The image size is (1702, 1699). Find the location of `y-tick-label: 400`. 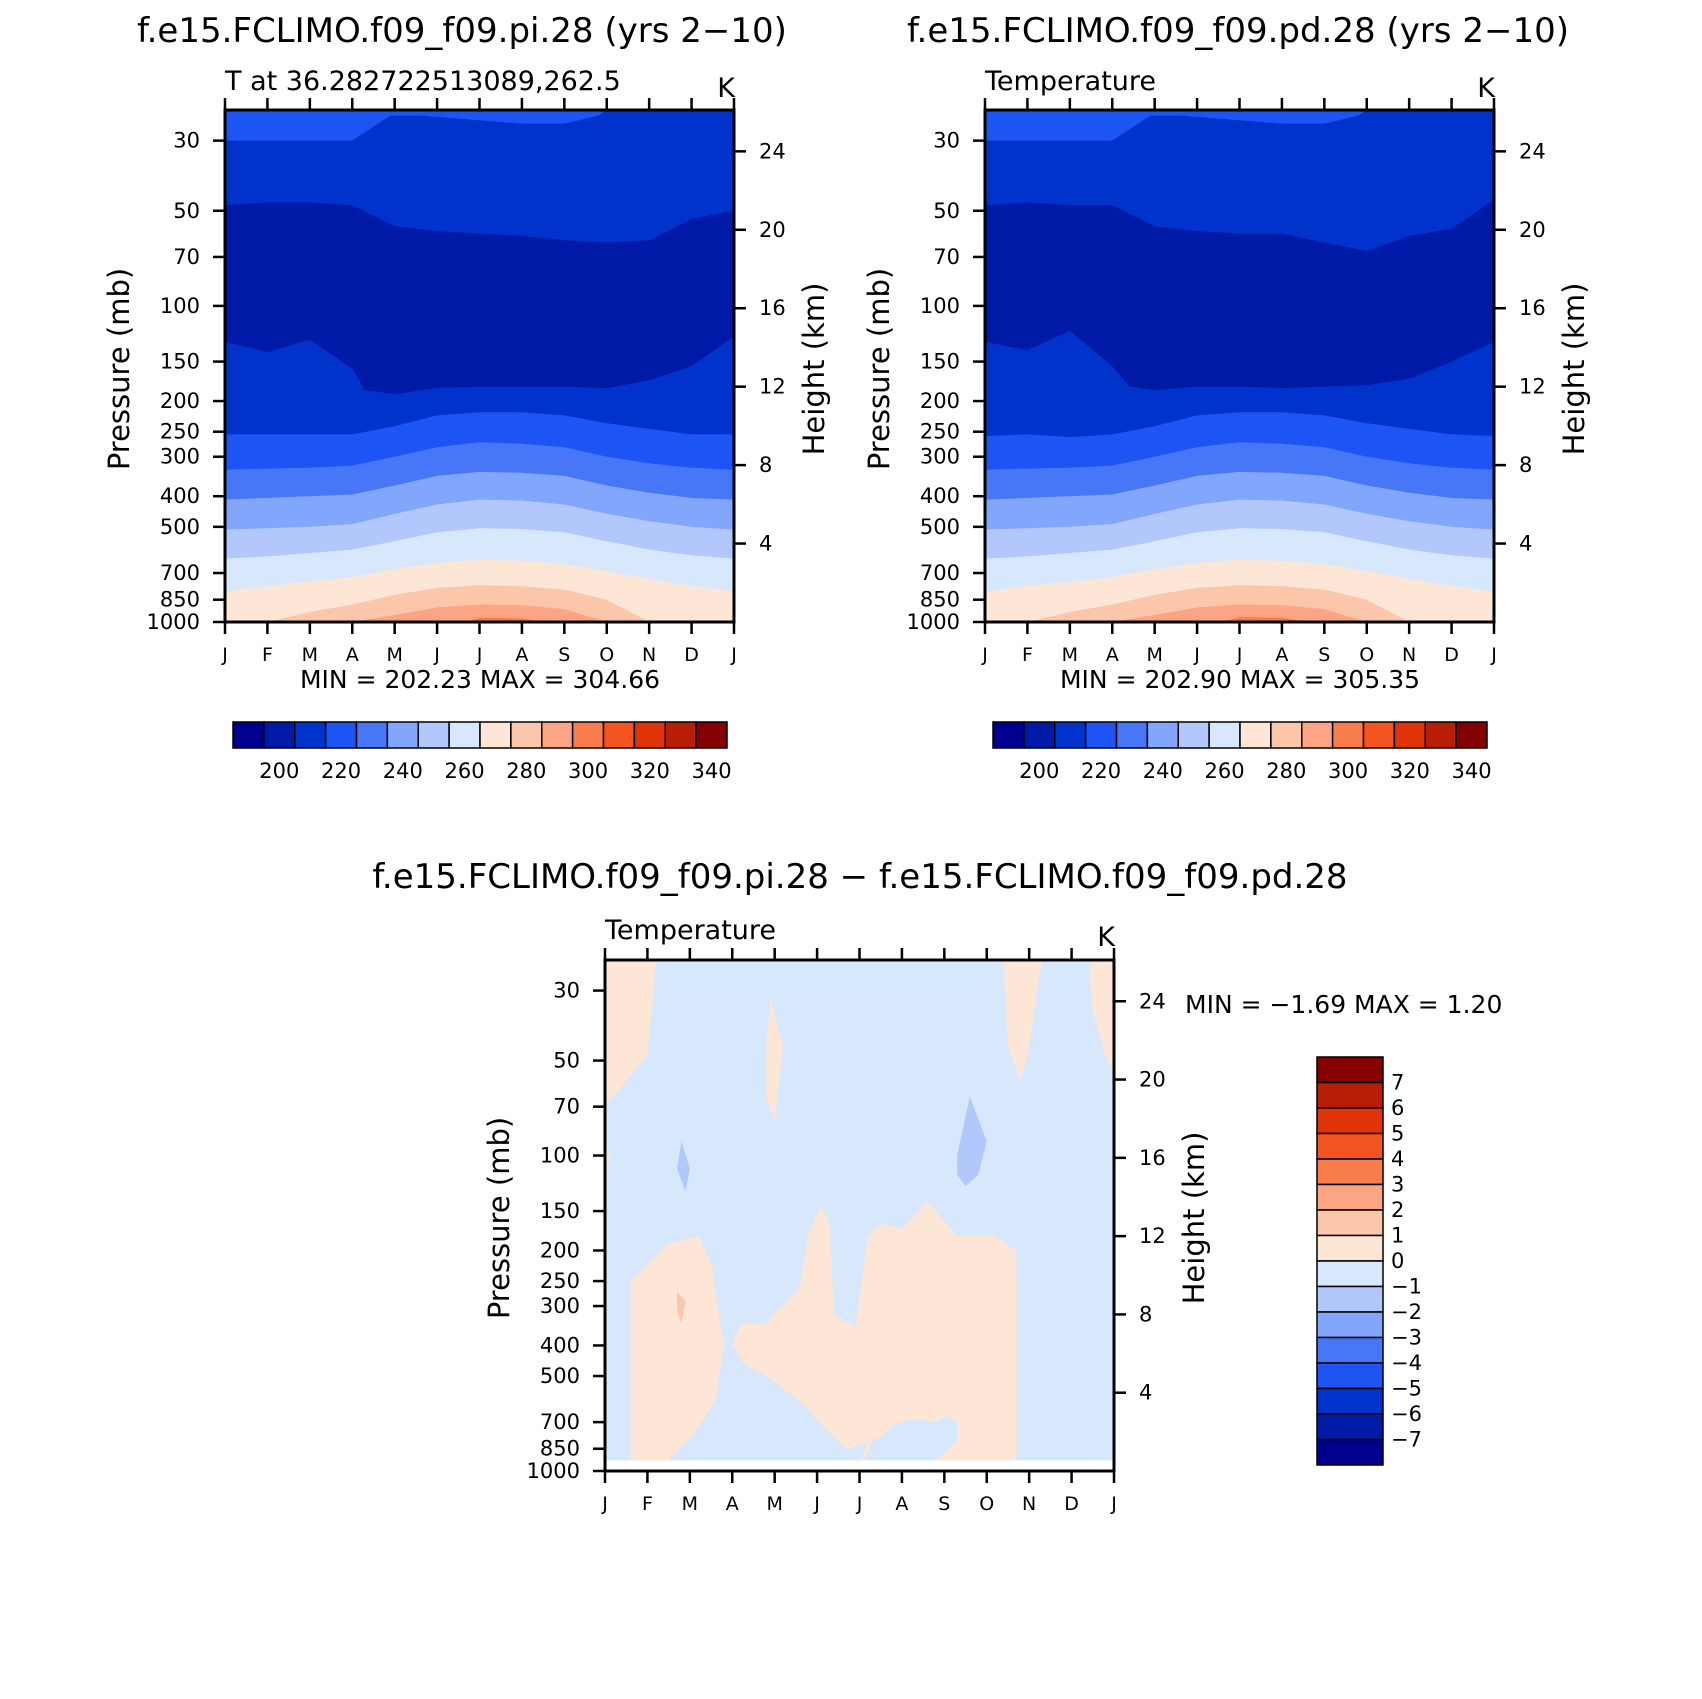

y-tick-label: 400 is located at coordinates (560, 1345).